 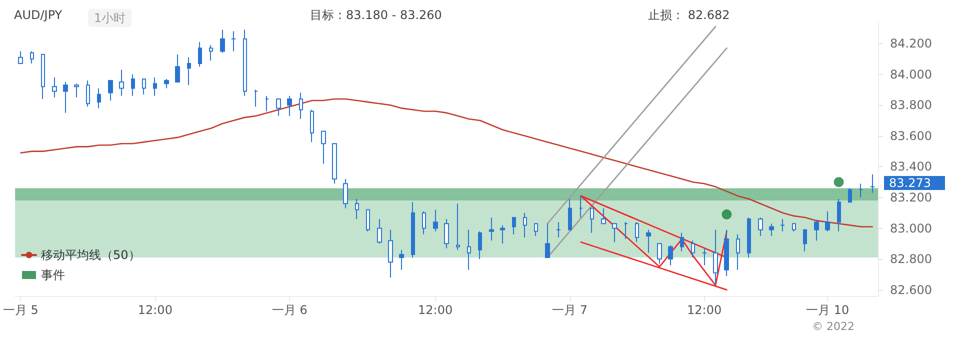 What do you see at coordinates (828, 310) in the screenshot?
I see `x-tick-label: 一月 10` at bounding box center [828, 310].